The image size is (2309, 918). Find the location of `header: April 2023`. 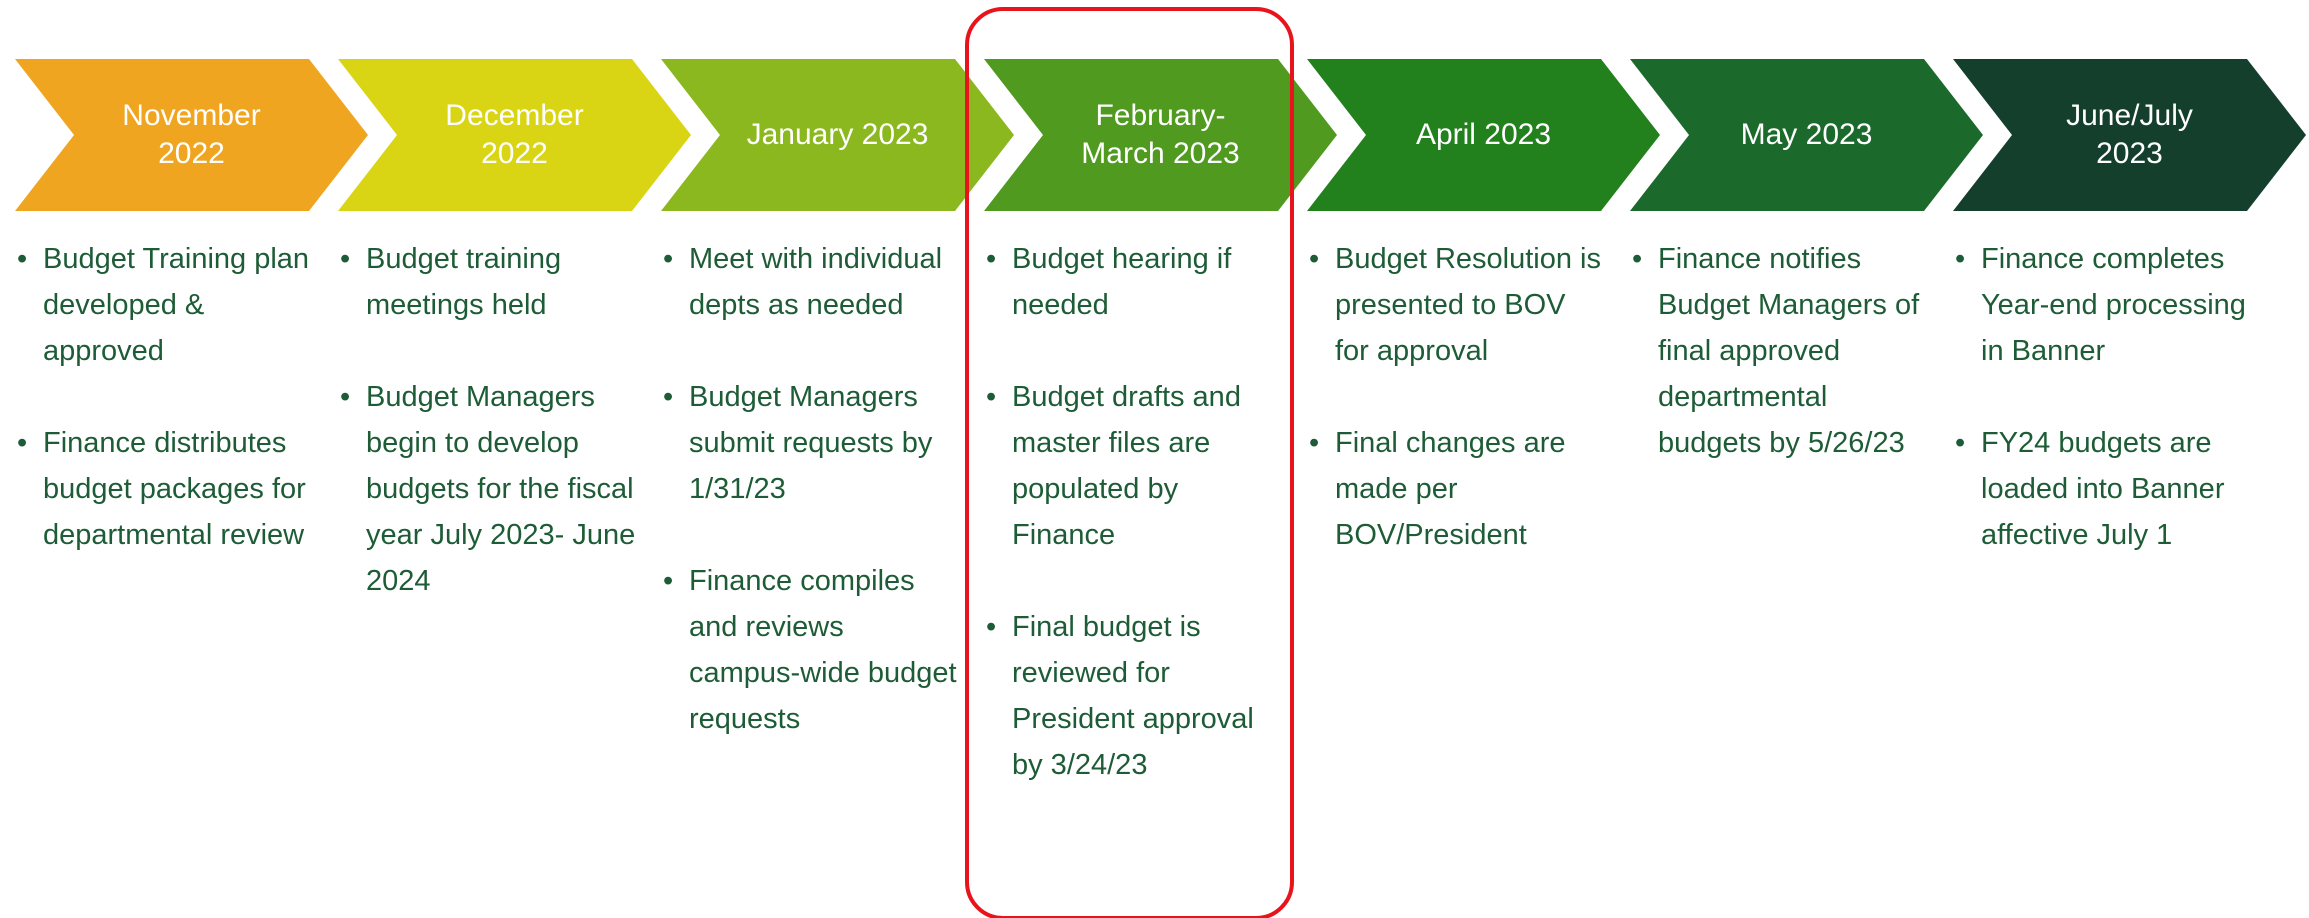

header: April 2023 is located at coordinates (1484, 135).